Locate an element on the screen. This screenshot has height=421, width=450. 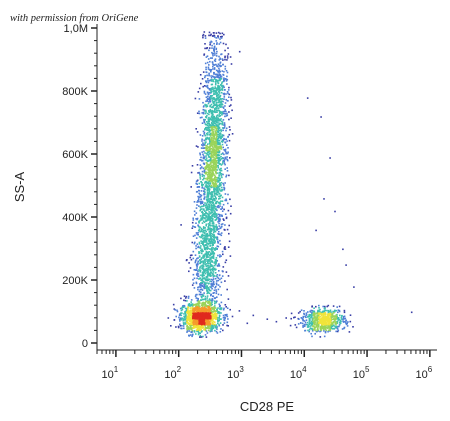
y-tick-label: 800K is located at coordinates (75, 92).